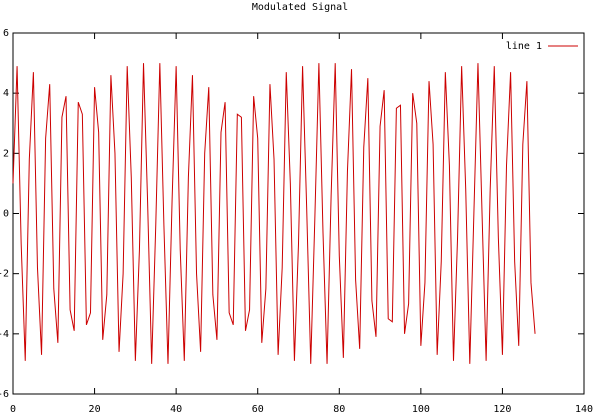 The image size is (599, 416). Describe the element at coordinates (4, 394) in the screenshot. I see `y-tick-label: -6` at that location.